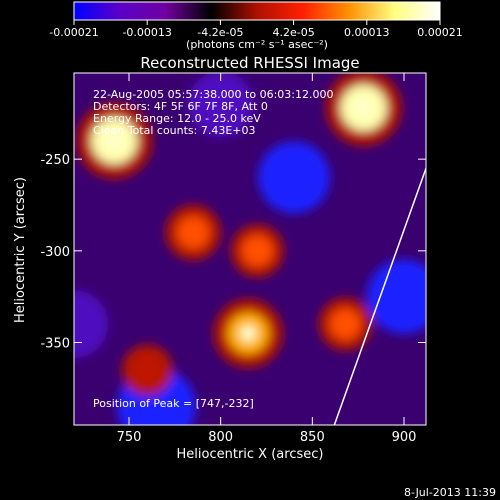 The height and width of the screenshot is (500, 500). I want to click on annotation-clean-counts: Clean Total counts: 7.43E+03, so click(174, 130).